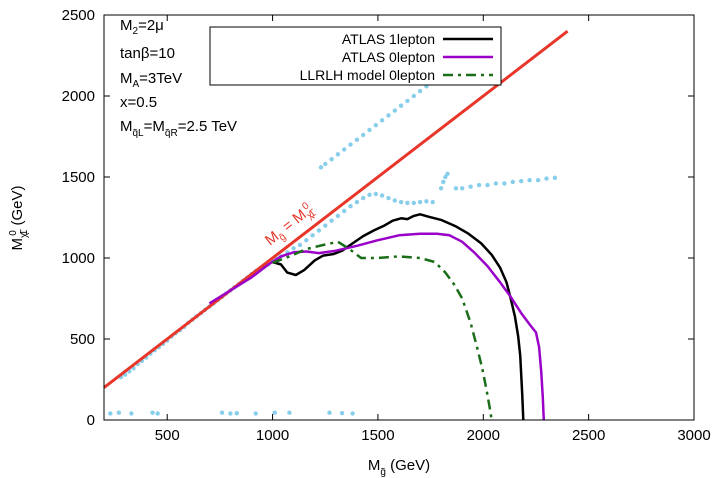 Image resolution: width=718 pixels, height=478 pixels. I want to click on legend-label-3: LLRLH model 0lepton, so click(367, 75).